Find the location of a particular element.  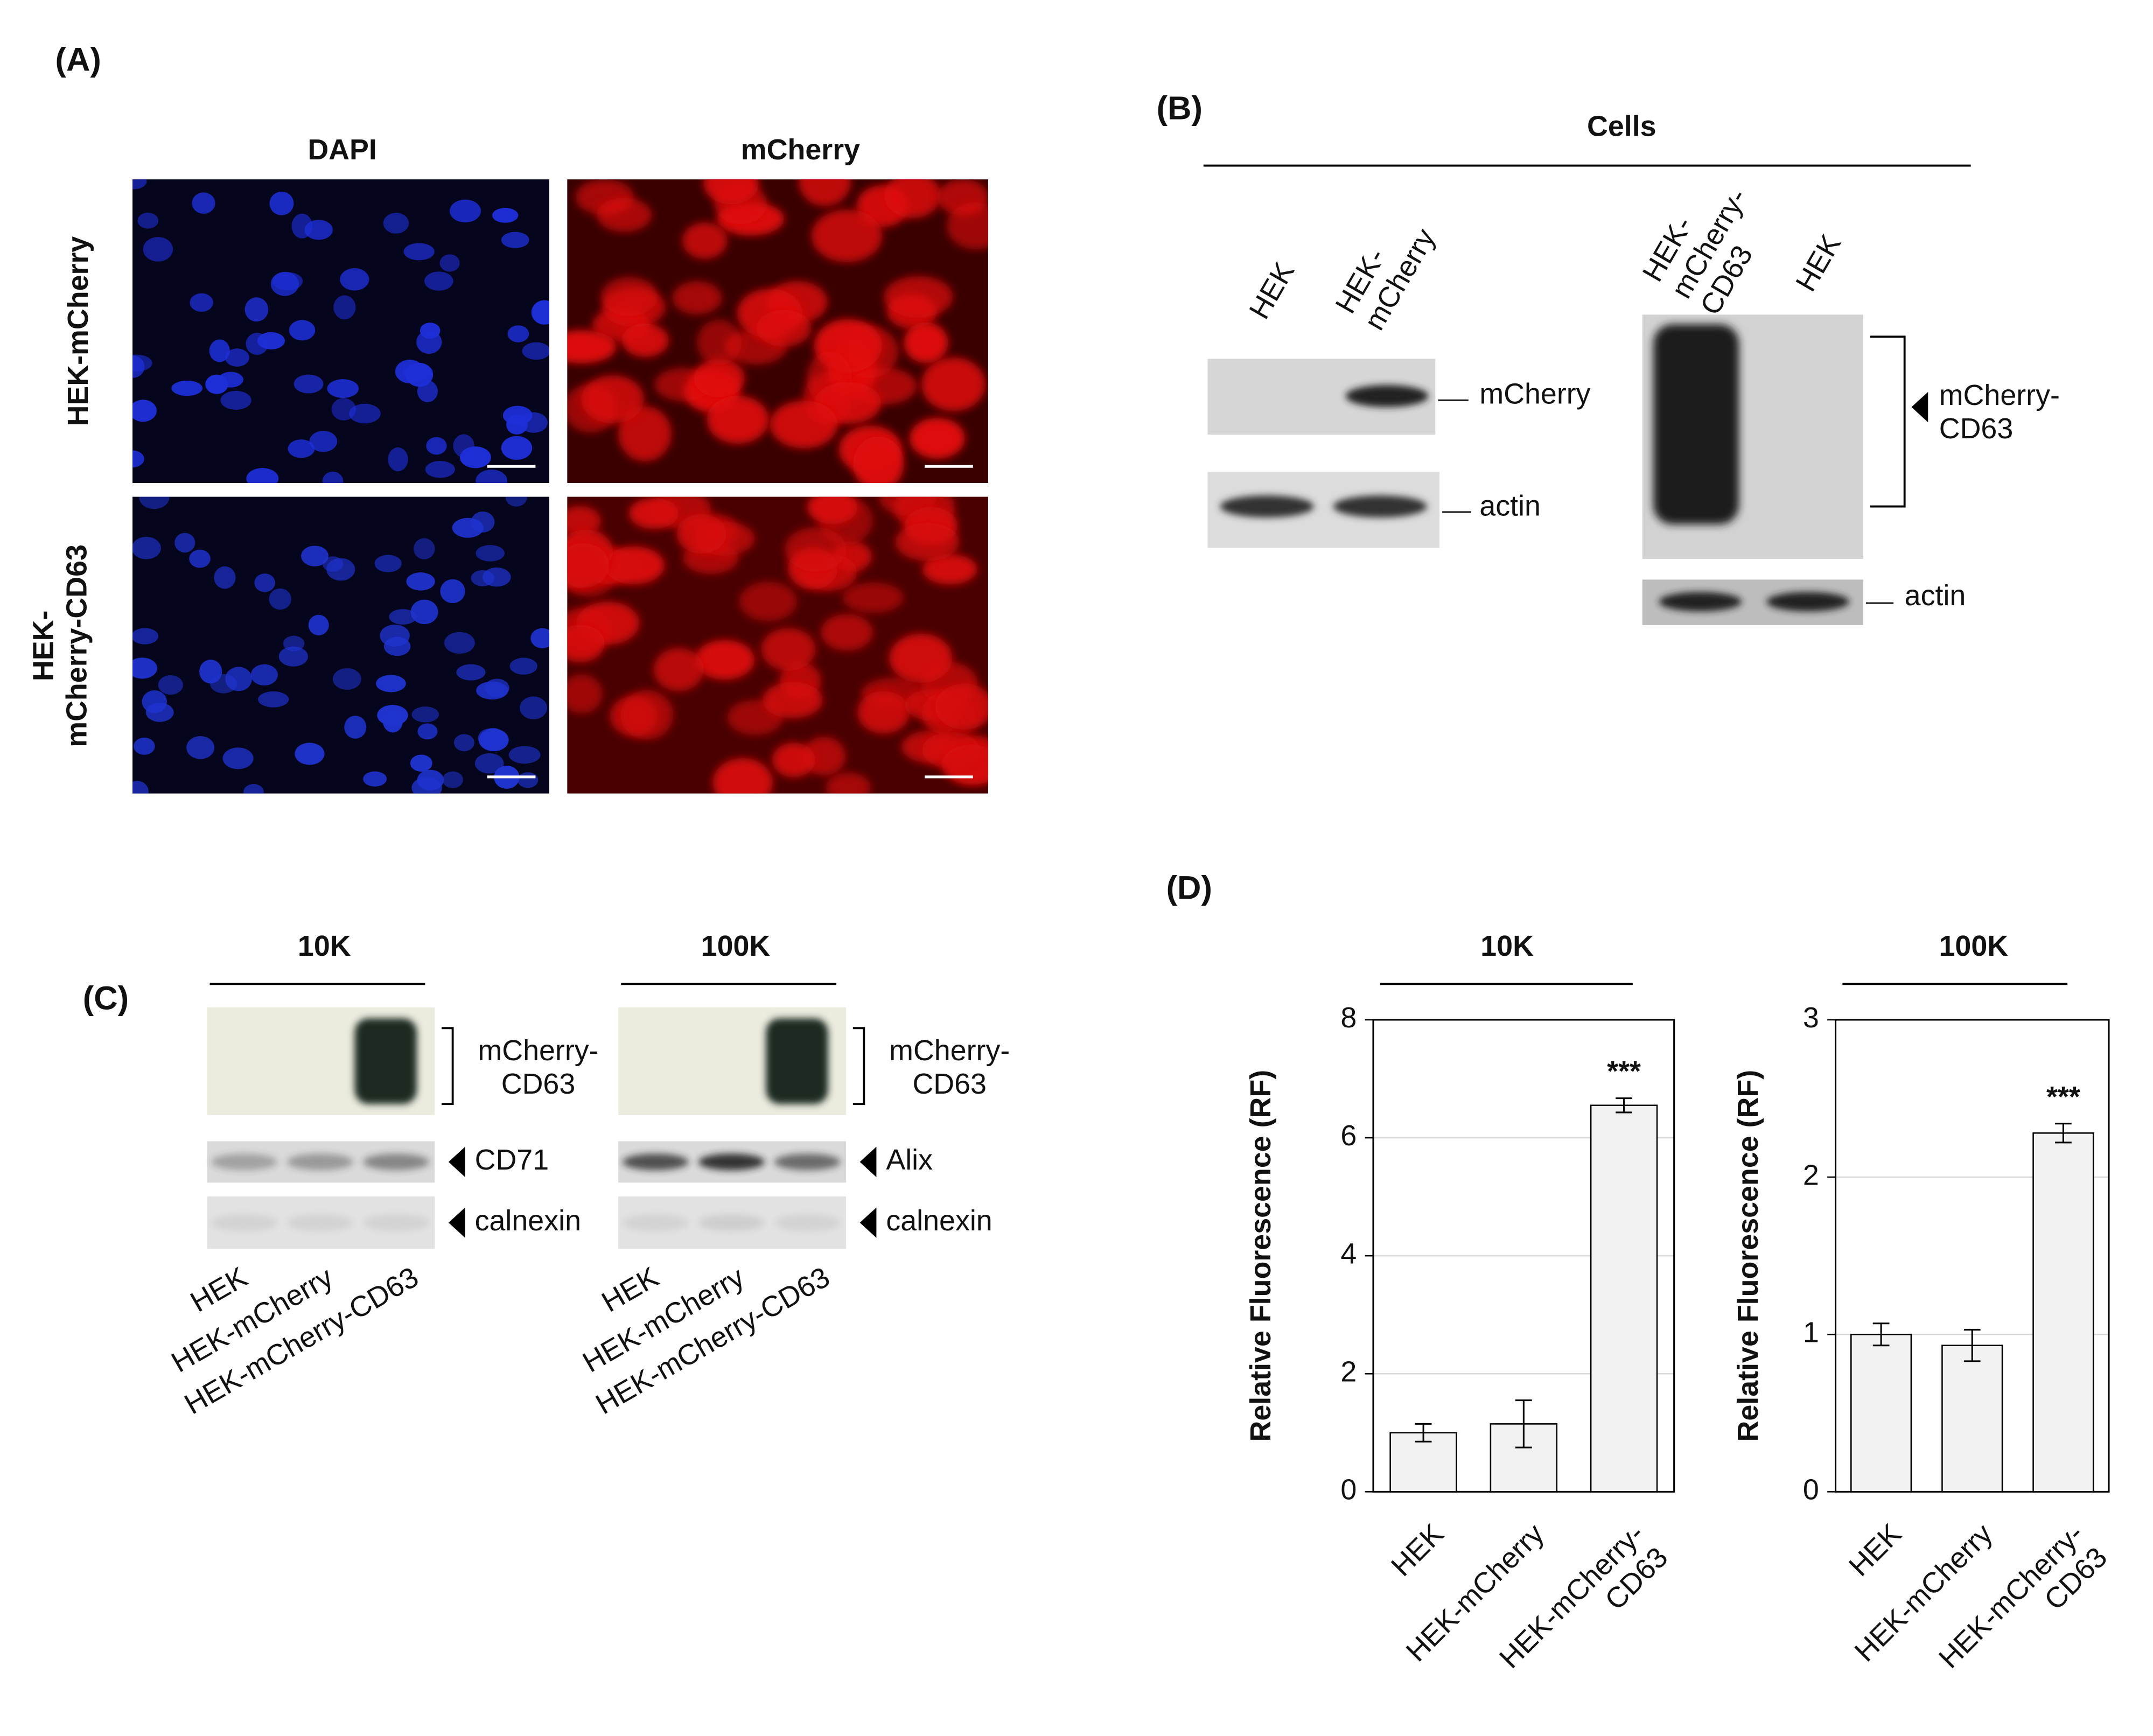

x-tick-label: HEK is located at coordinates (1876, 1550).